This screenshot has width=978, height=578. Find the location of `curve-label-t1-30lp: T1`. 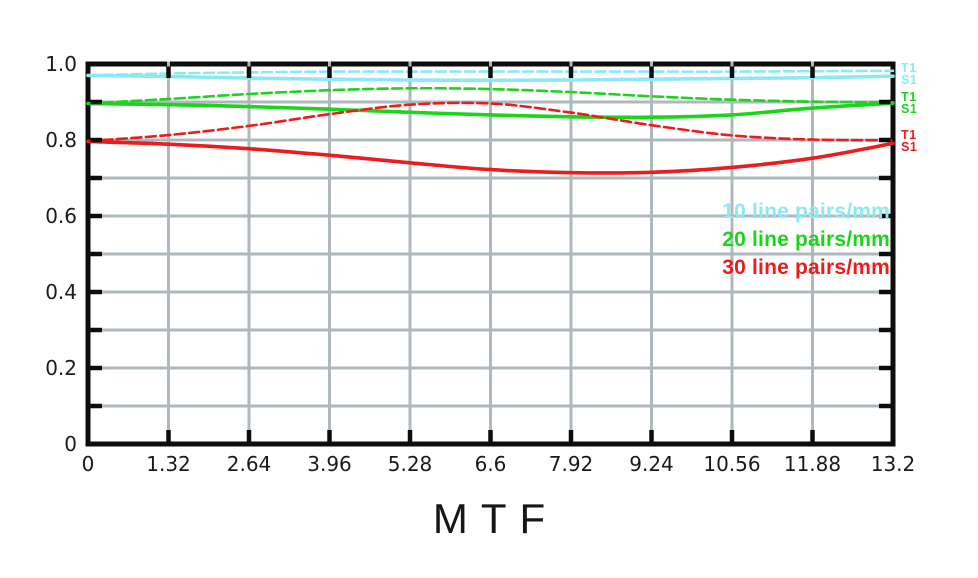

curve-label-t1-30lp: T1 is located at coordinates (909, 134).